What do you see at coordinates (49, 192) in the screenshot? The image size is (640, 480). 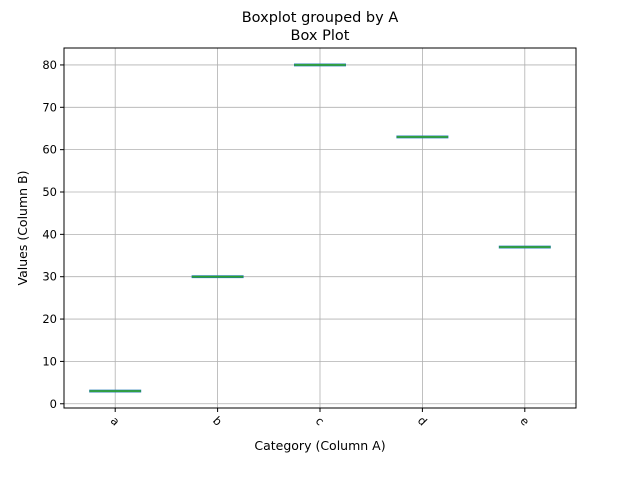 I see `y-tick-label: 50` at bounding box center [49, 192].